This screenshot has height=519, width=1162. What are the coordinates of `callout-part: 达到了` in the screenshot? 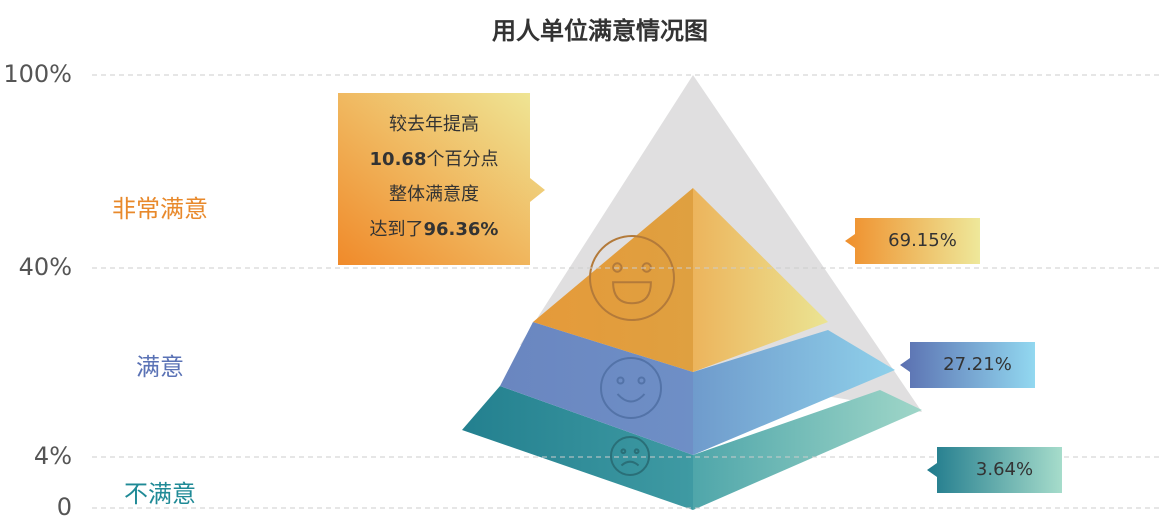 It's located at (397, 229).